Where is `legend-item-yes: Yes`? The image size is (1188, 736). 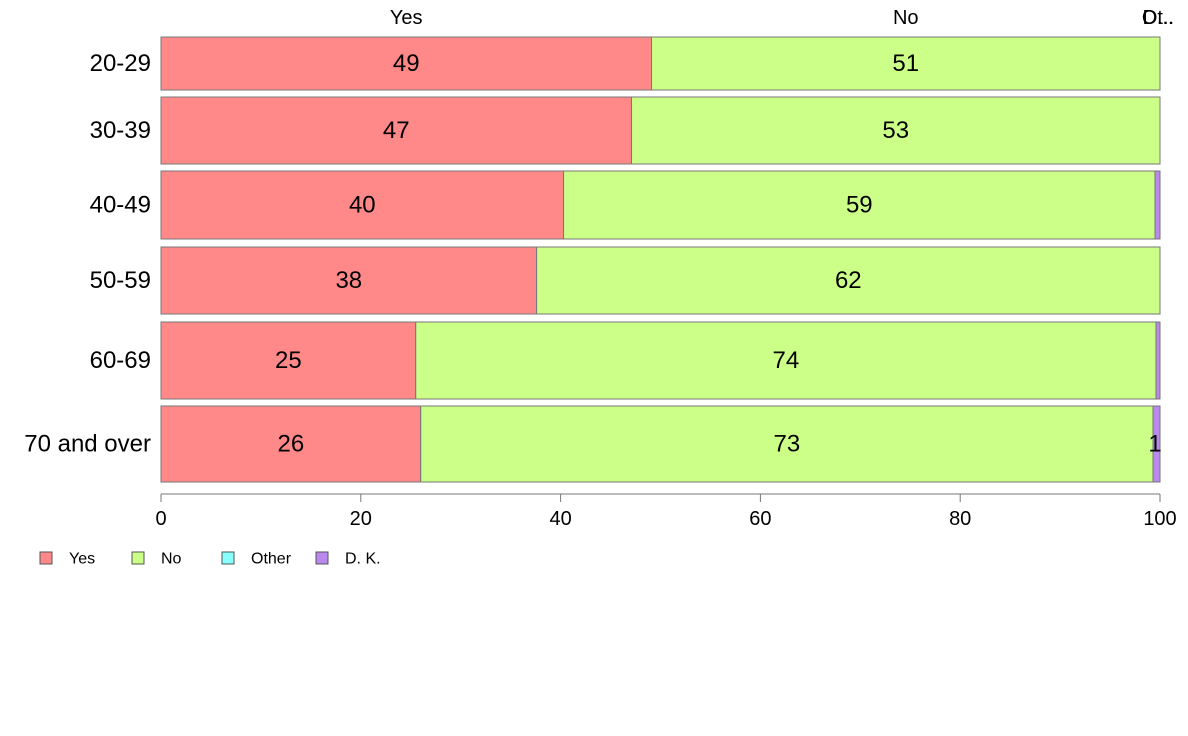
legend-item-yes: Yes is located at coordinates (67, 559).